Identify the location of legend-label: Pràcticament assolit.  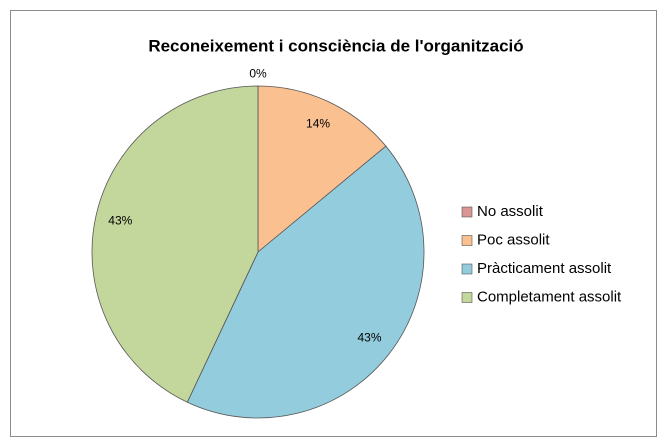
(544, 268).